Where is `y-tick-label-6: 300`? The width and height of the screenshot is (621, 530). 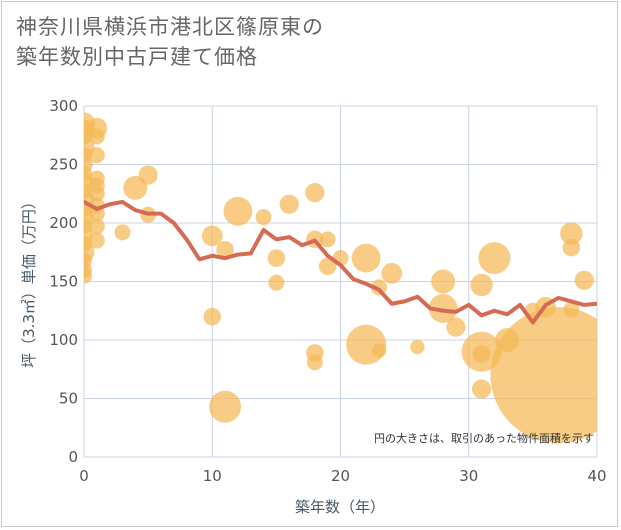
y-tick-label-6: 300 is located at coordinates (63, 106).